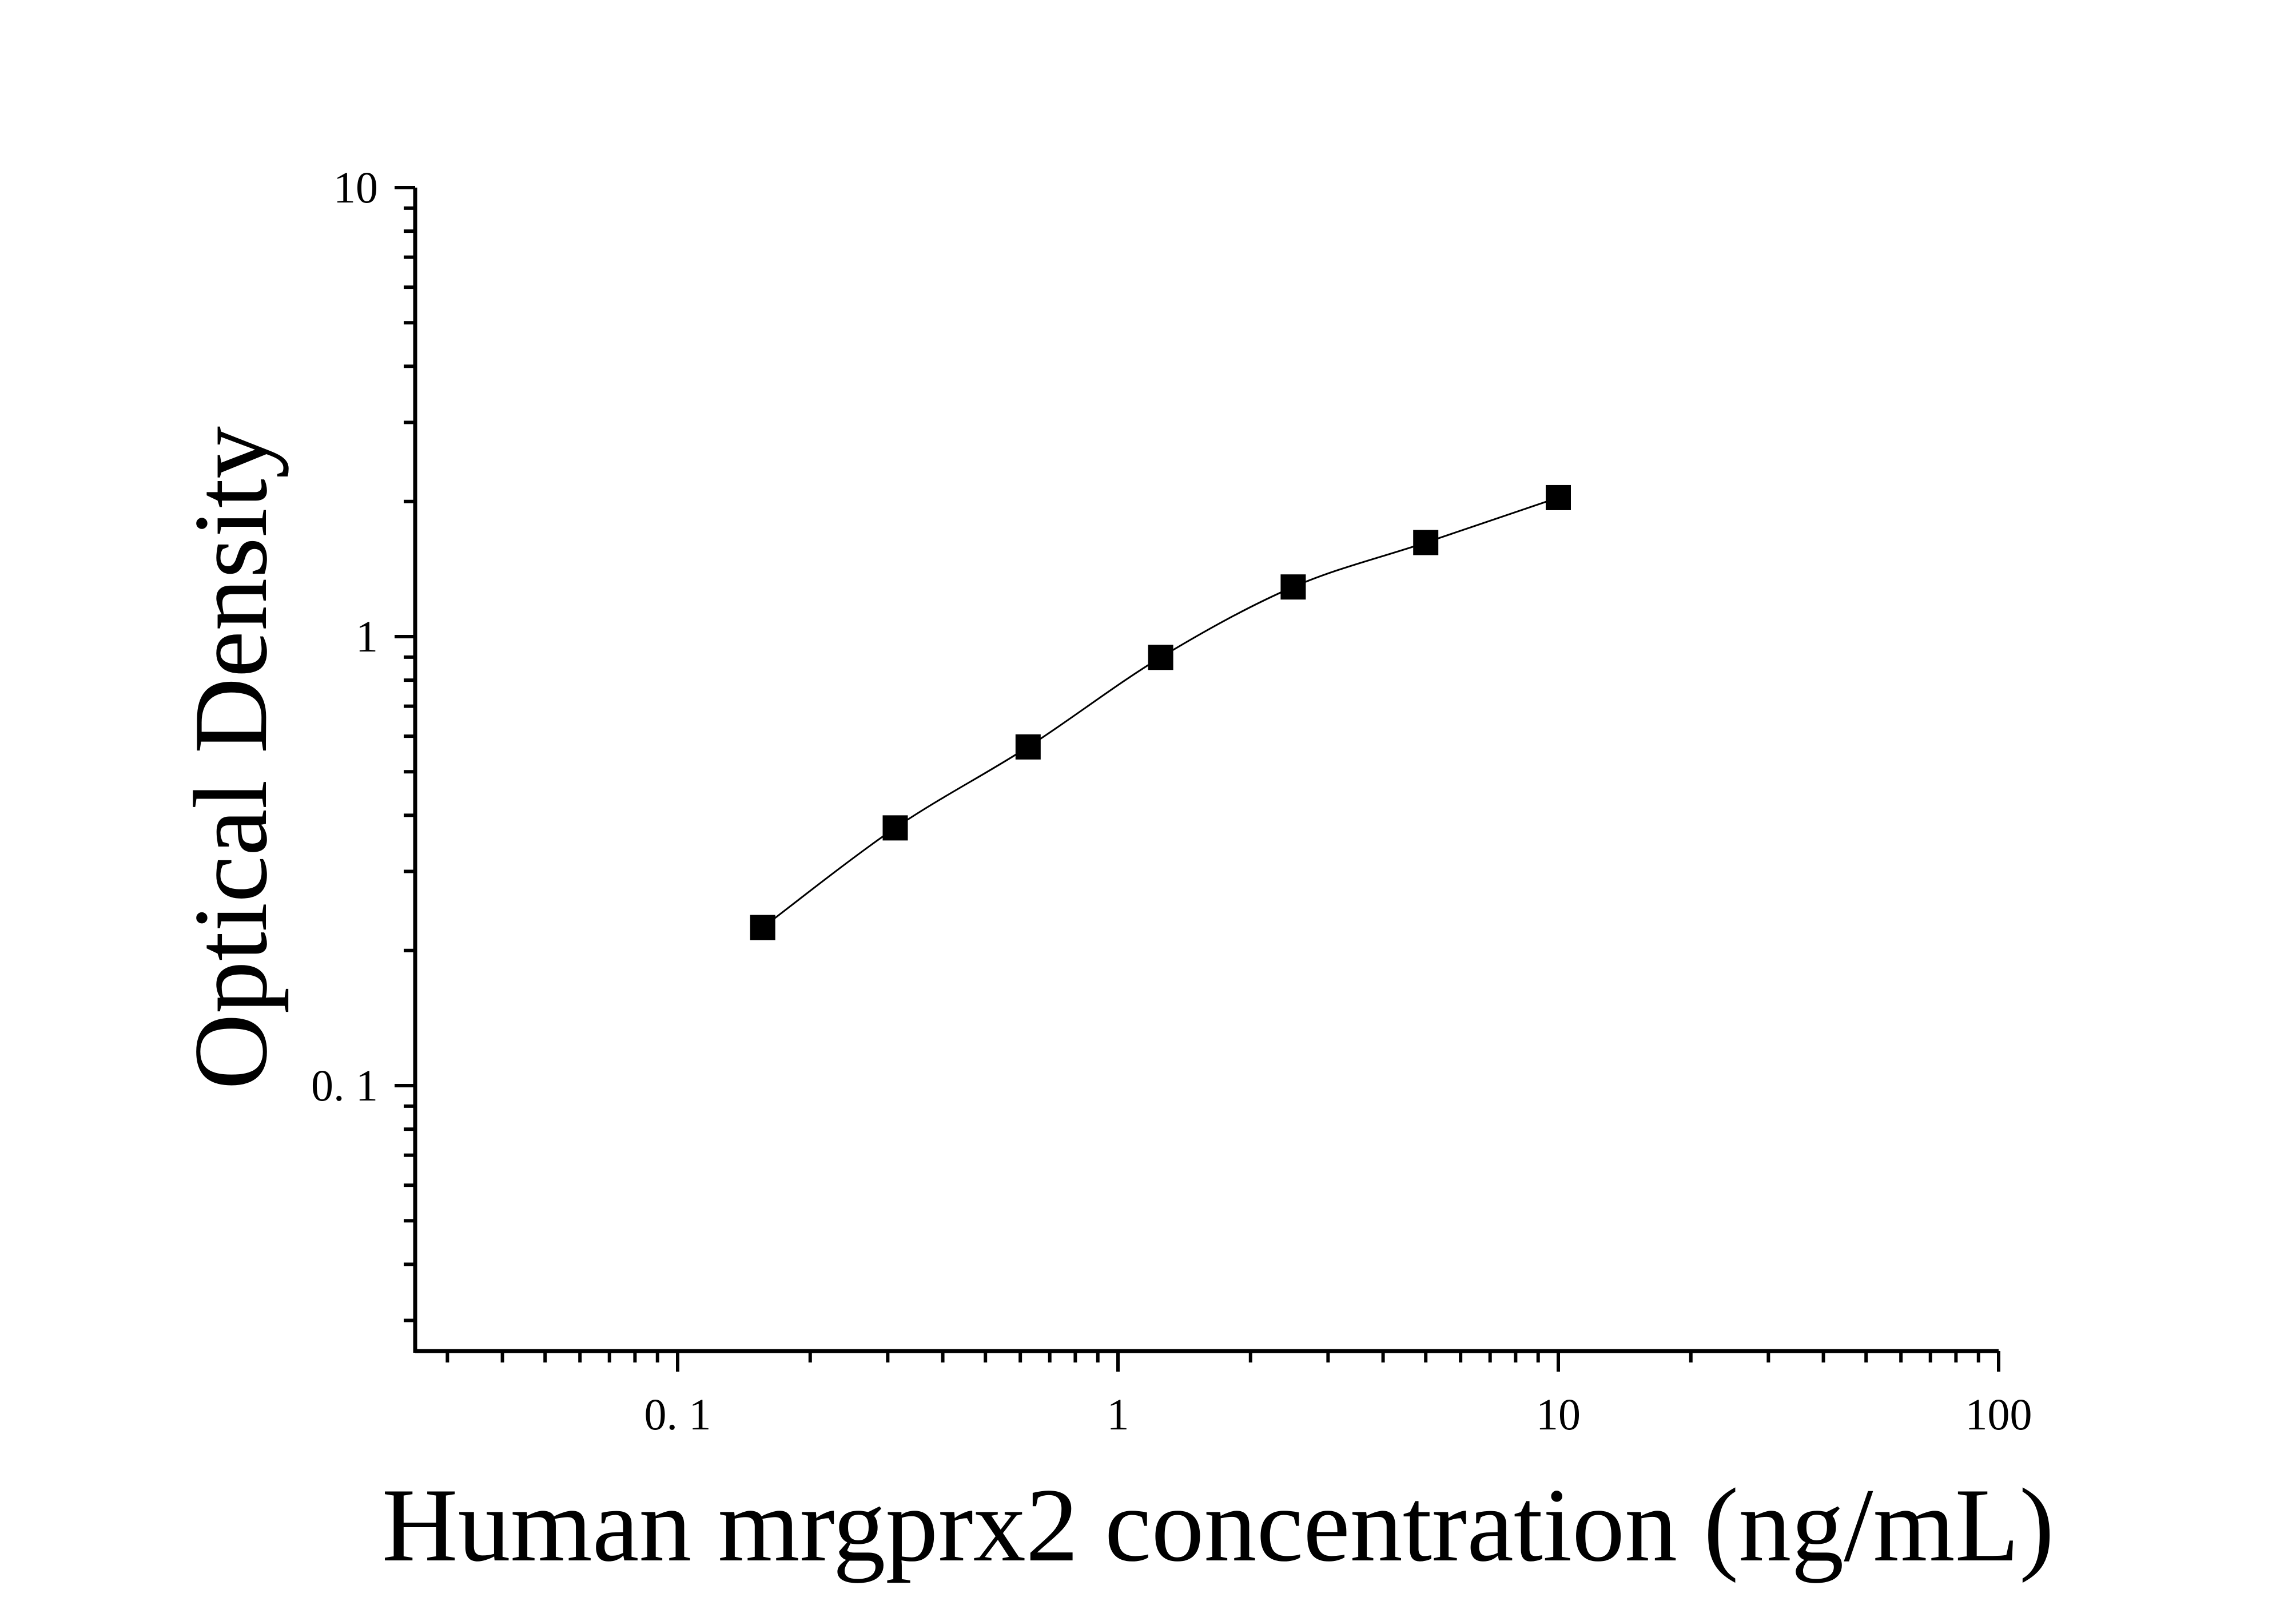  Describe the element at coordinates (1999, 1414) in the screenshot. I see `x-tick-label: 100` at that location.